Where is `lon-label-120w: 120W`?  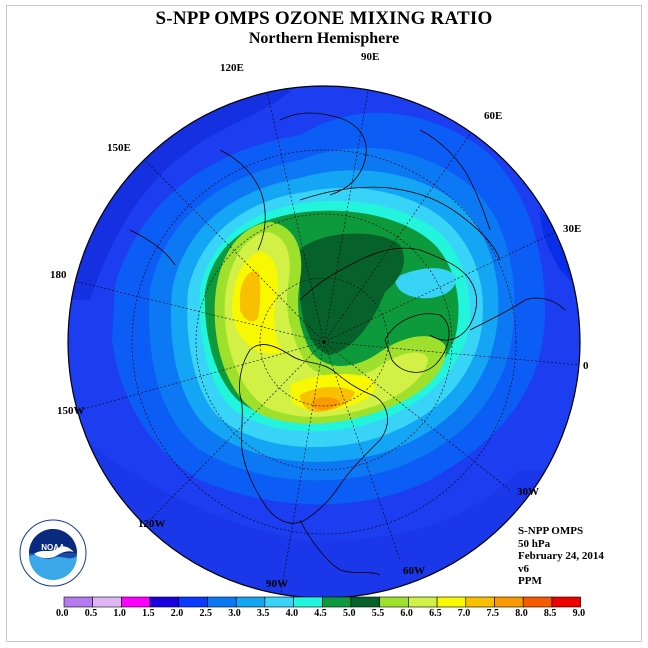 lon-label-120w: 120W is located at coordinates (152, 524).